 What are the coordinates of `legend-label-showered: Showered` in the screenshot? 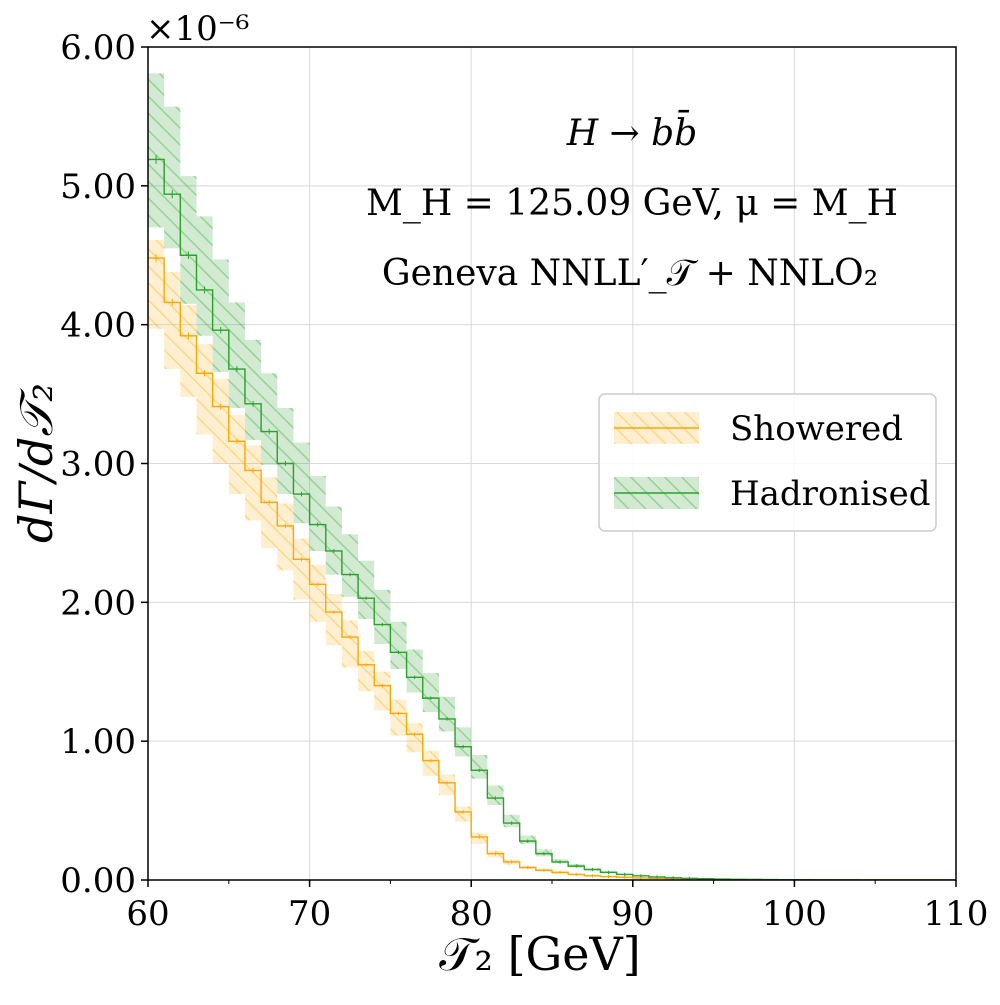 It's located at (816, 429).